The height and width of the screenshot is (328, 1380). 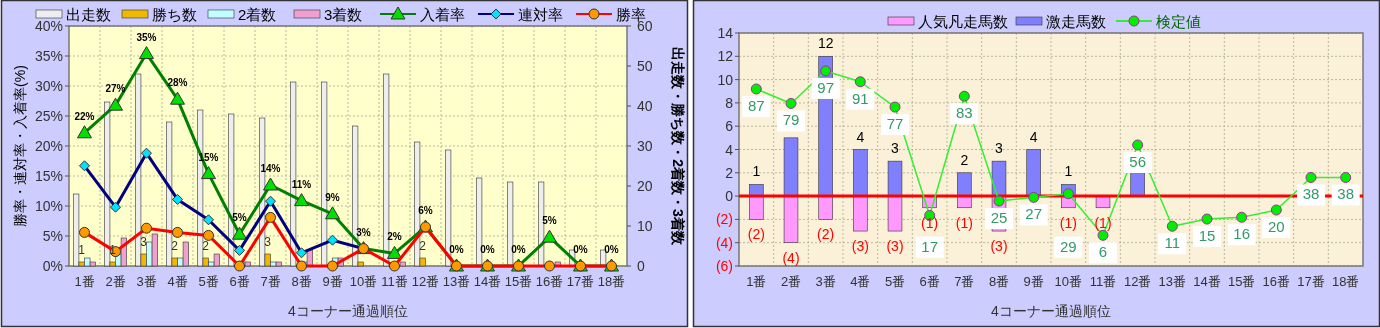 I want to click on legend-label: 3着数, so click(x=343, y=14).